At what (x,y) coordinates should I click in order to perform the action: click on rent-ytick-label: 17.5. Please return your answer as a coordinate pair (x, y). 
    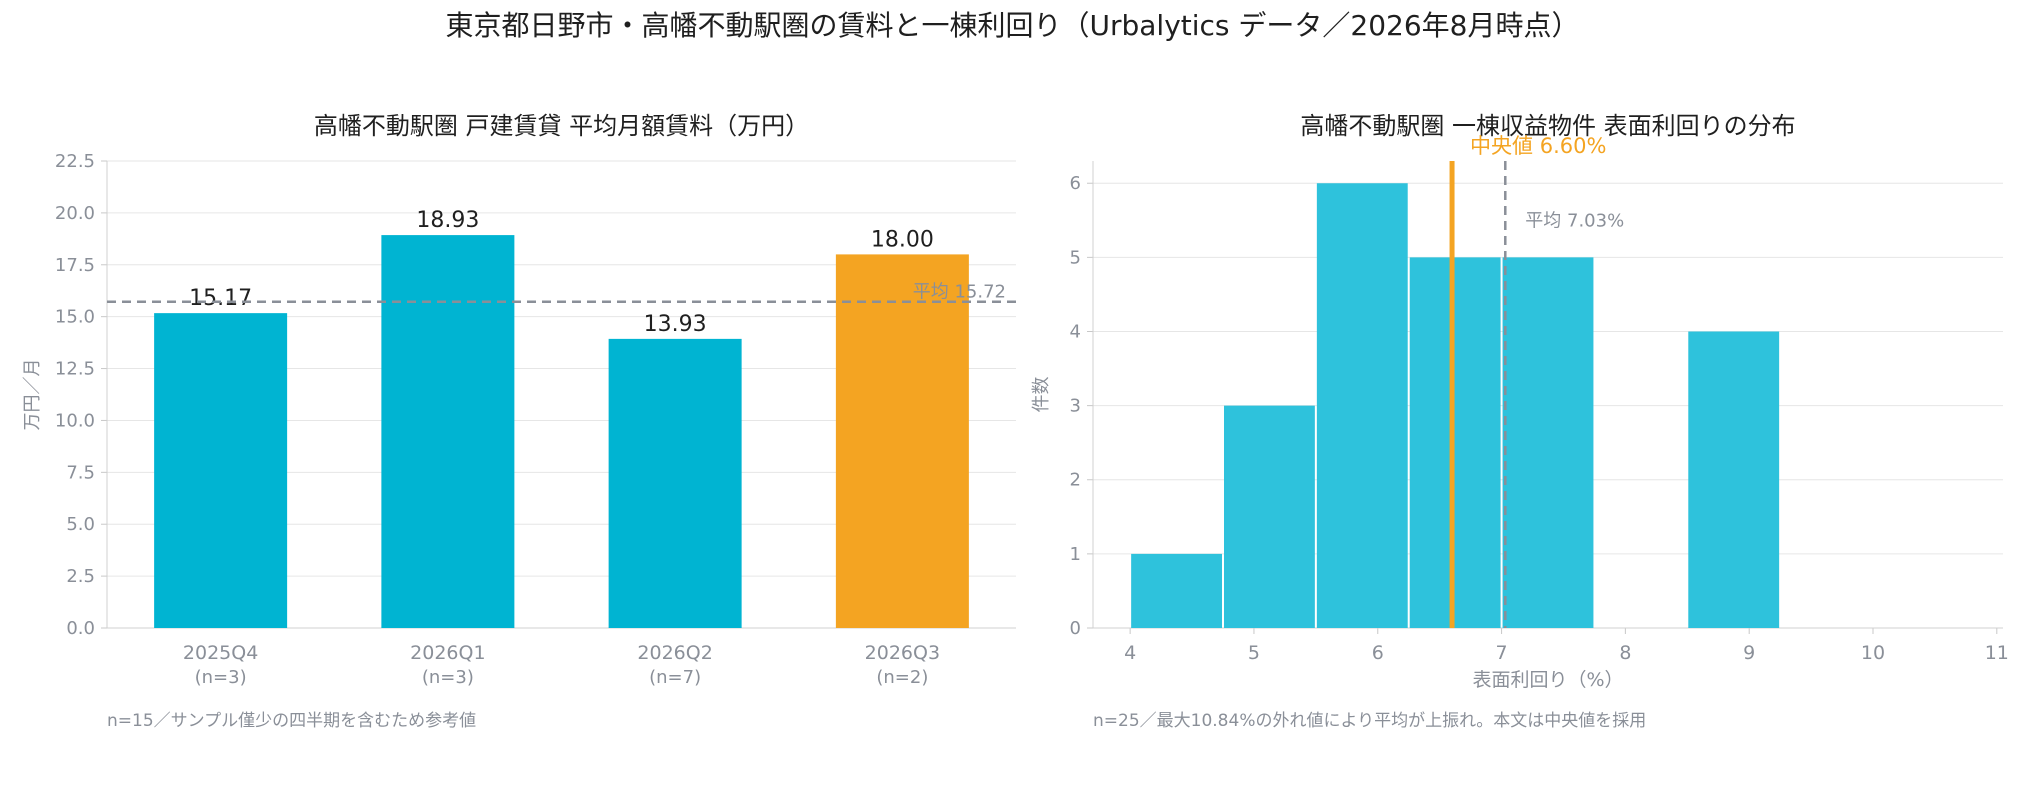
    Looking at the image, I should click on (75, 265).